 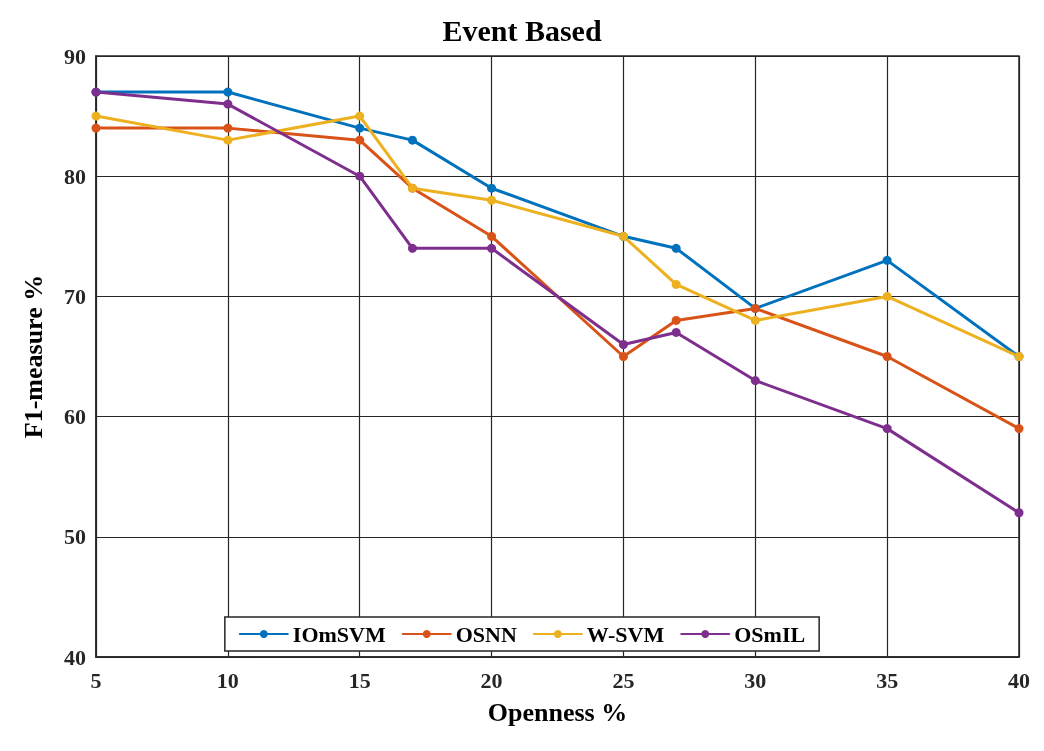 I want to click on y-tick-label: 60, so click(x=75, y=417).